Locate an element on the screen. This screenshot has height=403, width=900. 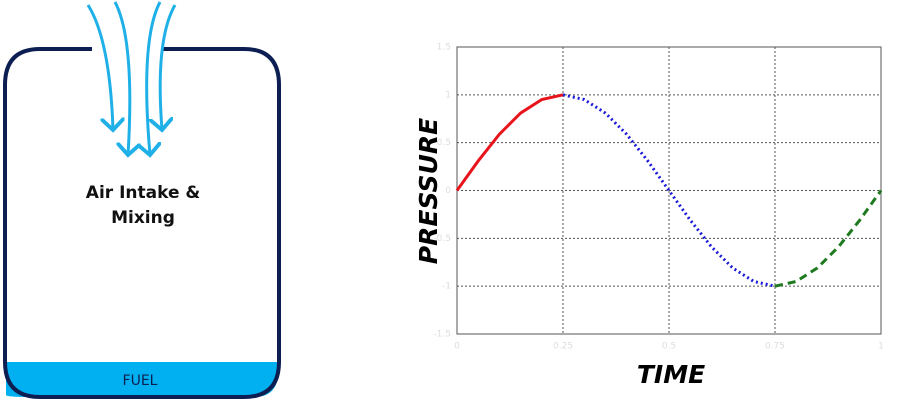
fuel-fill is located at coordinates (142, 379).